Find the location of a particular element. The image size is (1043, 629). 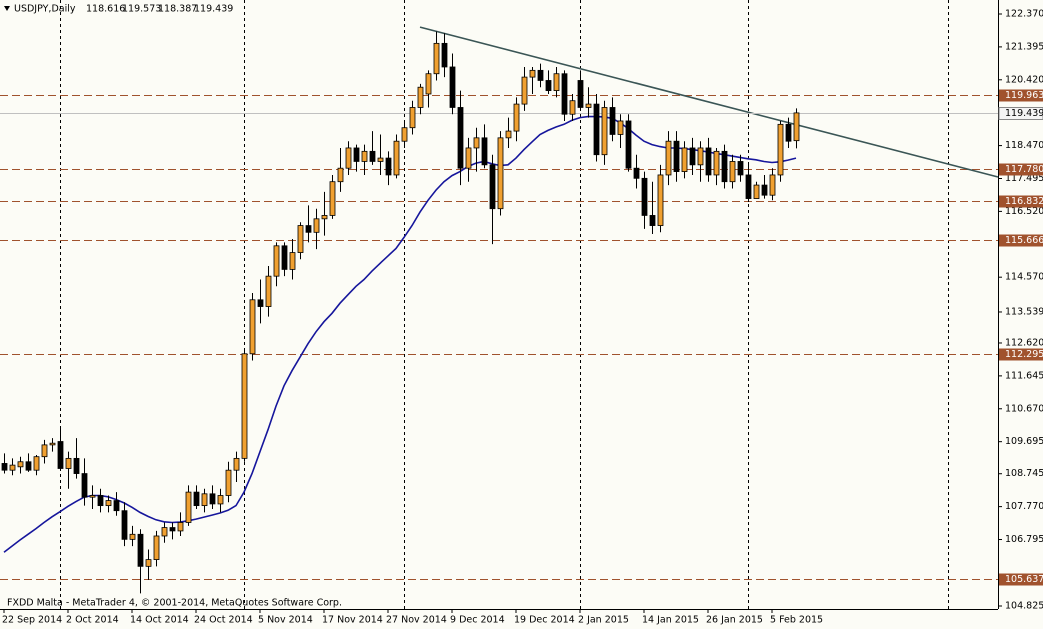

current-price-box is located at coordinates (1020, 113).